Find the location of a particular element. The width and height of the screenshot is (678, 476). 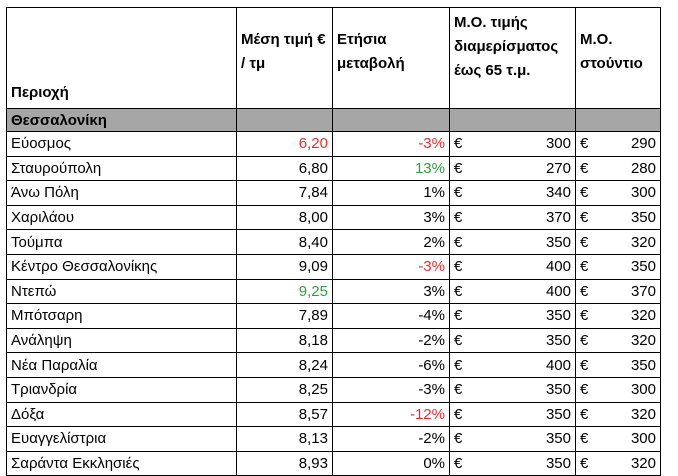

price-cell: 8,13 is located at coordinates (284, 439).